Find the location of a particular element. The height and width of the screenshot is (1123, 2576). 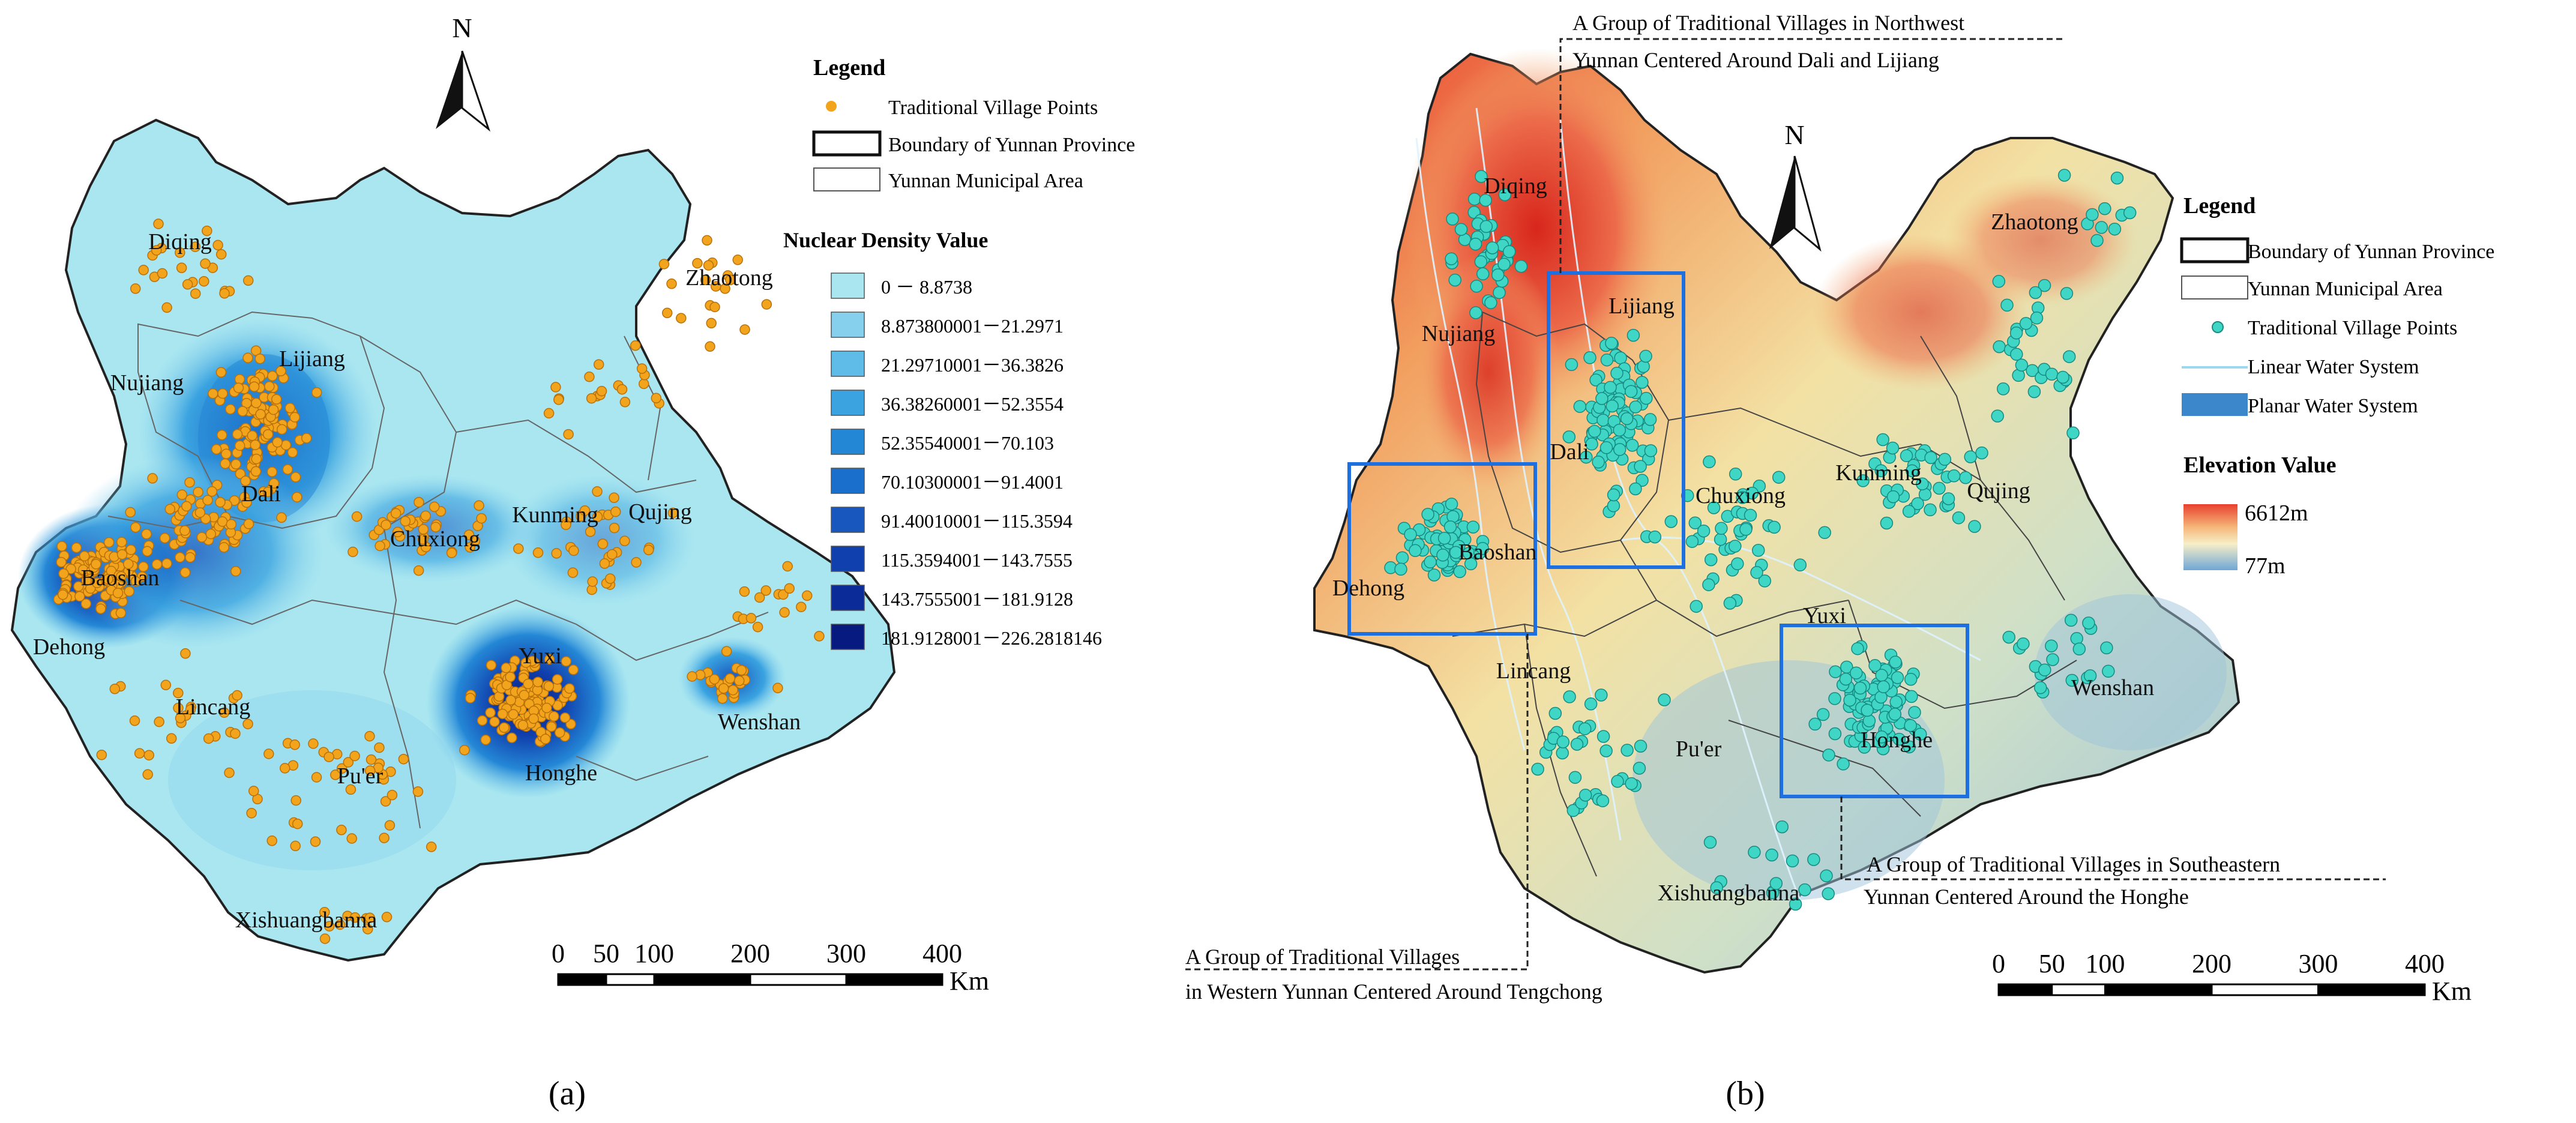

legend-item-a-1: Boundary of Yunnan Province is located at coordinates (1012, 145).